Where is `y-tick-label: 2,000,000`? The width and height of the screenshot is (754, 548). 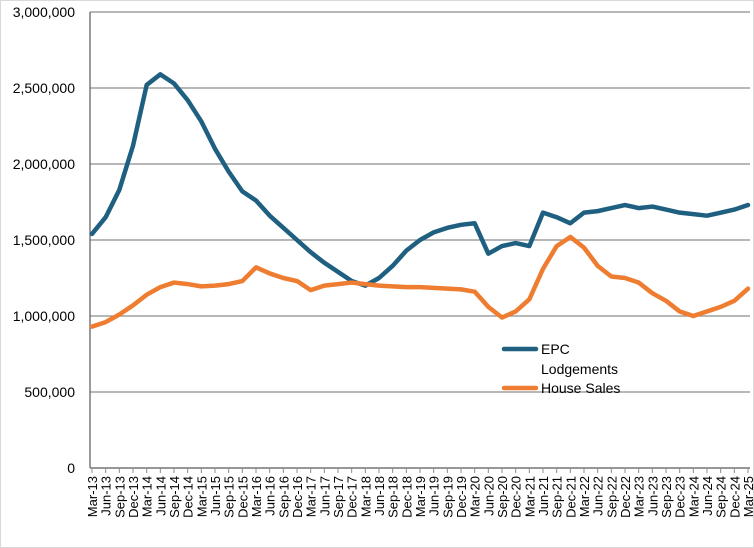 y-tick-label: 2,000,000 is located at coordinates (44, 164).